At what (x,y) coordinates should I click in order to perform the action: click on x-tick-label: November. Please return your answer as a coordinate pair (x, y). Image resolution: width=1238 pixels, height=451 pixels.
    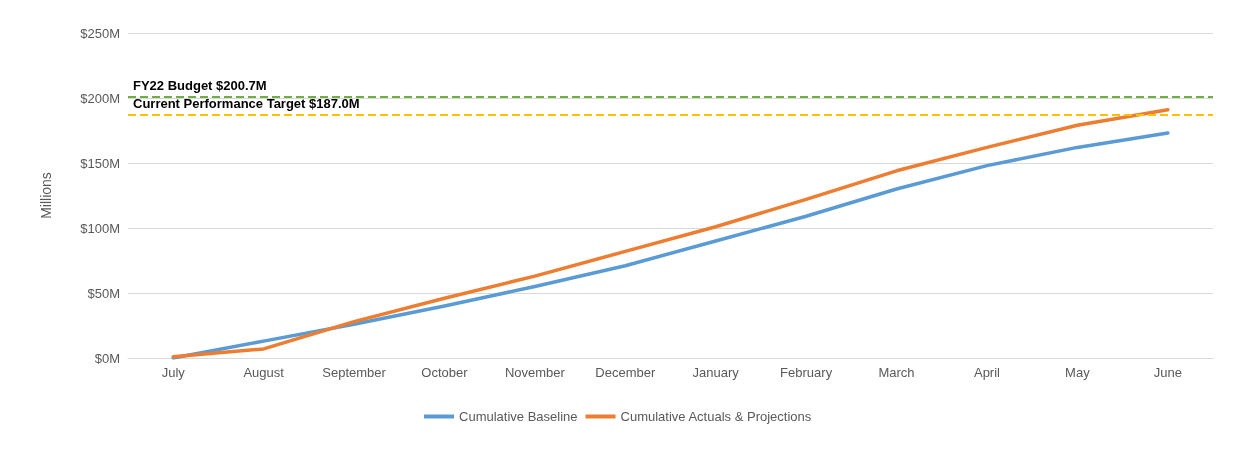
    Looking at the image, I should click on (535, 372).